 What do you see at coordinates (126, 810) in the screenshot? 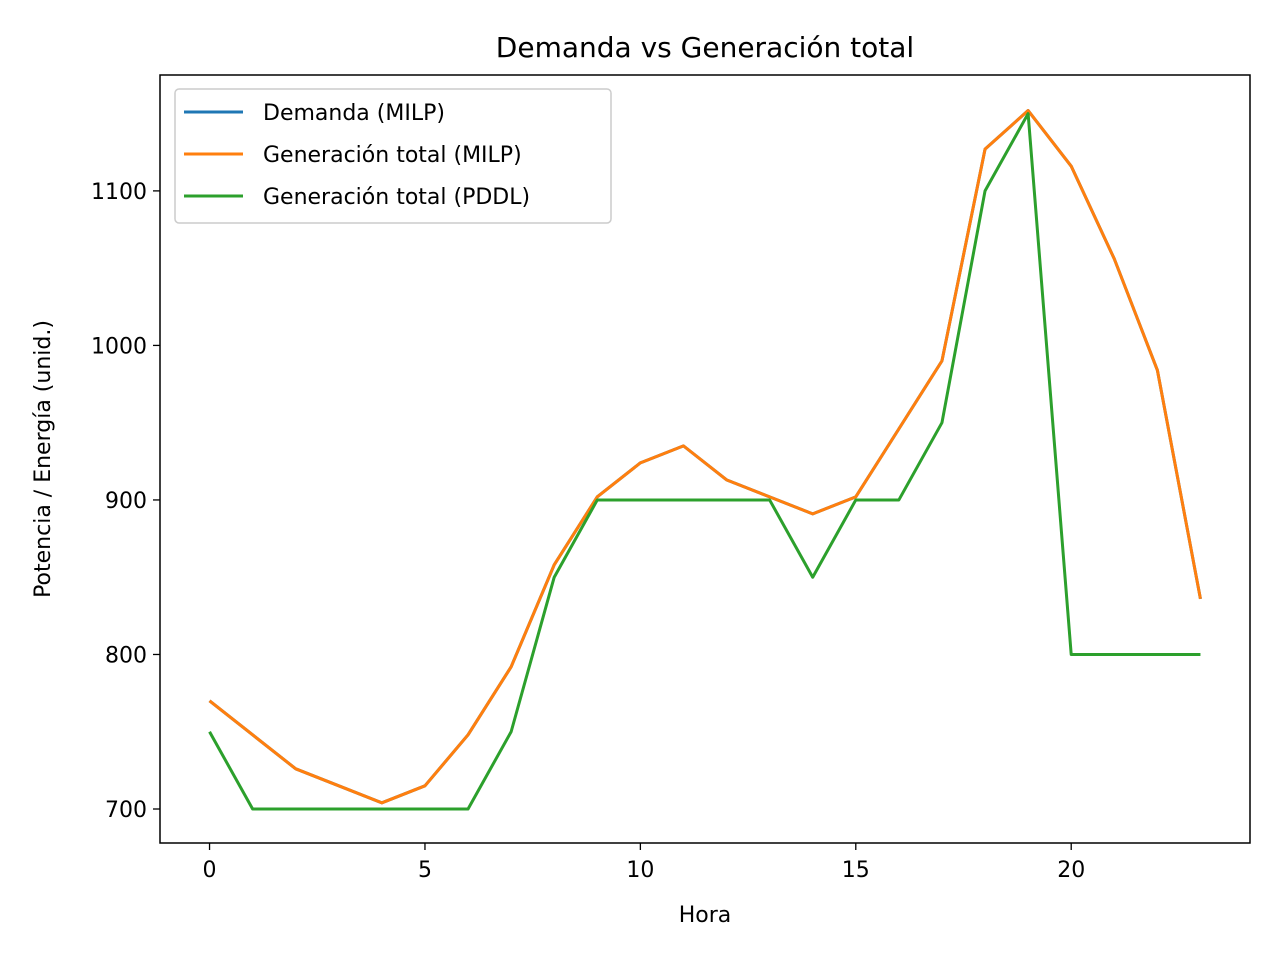
I see `y-tick-label: 700` at bounding box center [126, 810].